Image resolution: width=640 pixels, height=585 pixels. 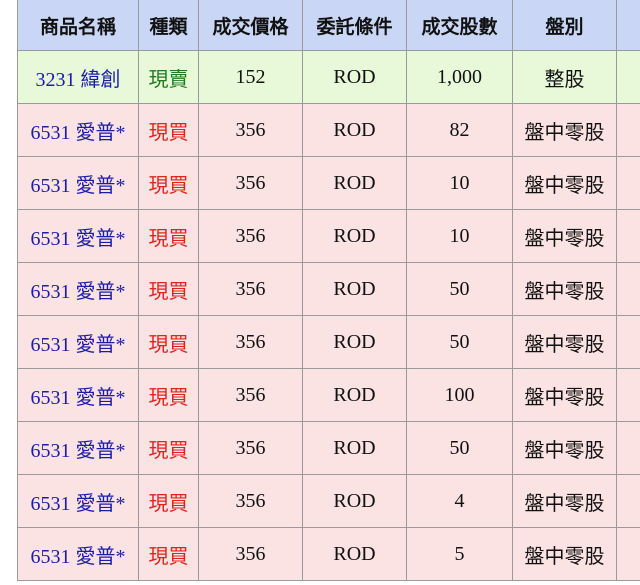 I want to click on order-type: 現賣, so click(x=168, y=77).